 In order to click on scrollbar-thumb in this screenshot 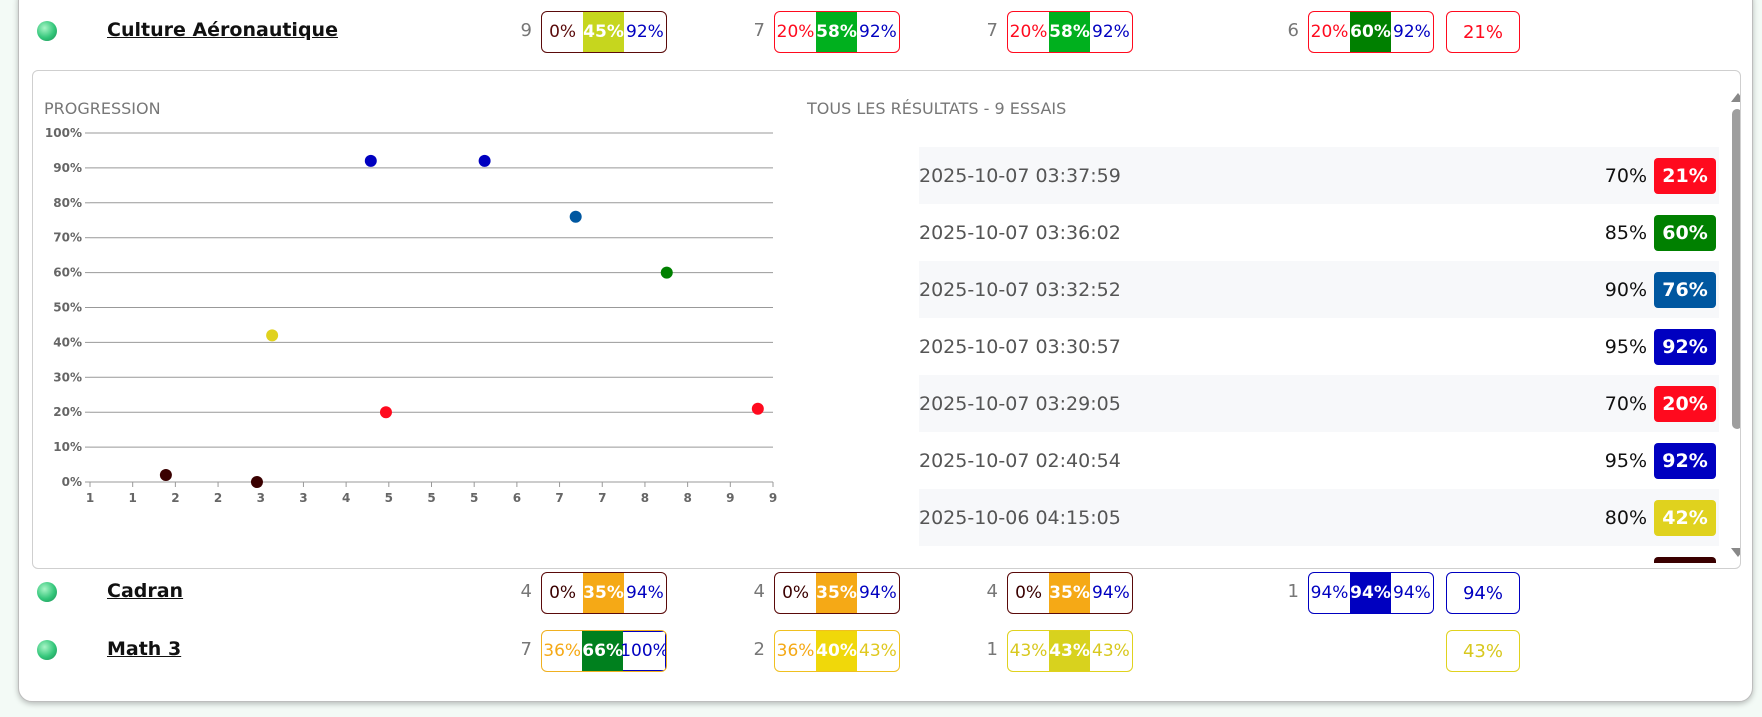, I will do `click(1736, 269)`.